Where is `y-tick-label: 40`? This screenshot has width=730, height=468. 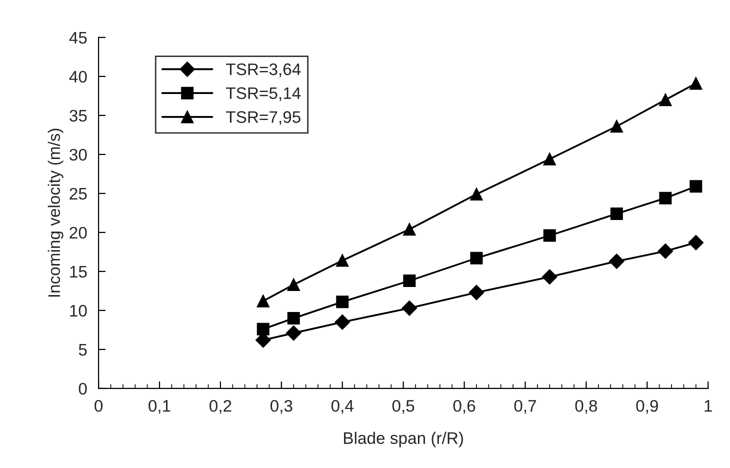 y-tick-label: 40 is located at coordinates (78, 76).